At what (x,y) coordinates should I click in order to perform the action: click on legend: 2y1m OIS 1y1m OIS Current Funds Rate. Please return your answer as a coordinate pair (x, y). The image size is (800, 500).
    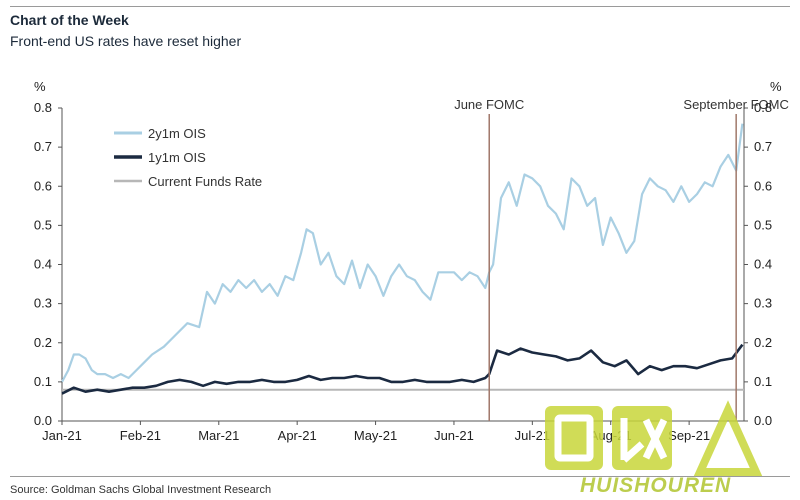
    Looking at the image, I should click on (188, 157).